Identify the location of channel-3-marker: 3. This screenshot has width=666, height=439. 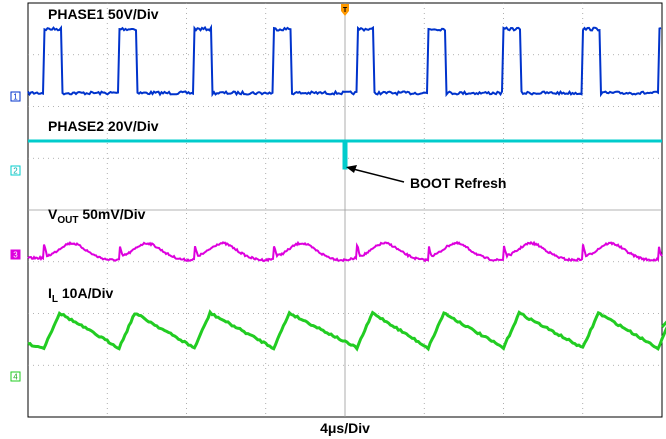
(15, 254).